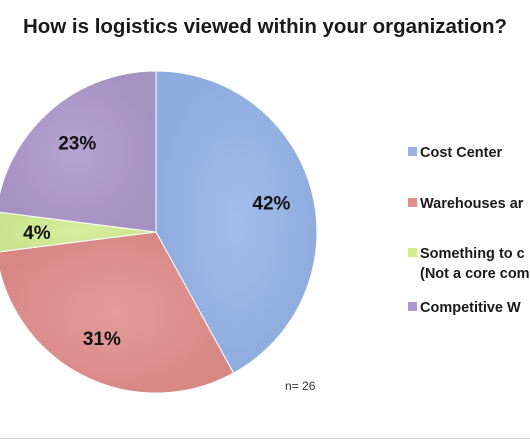 The width and height of the screenshot is (530, 447). Describe the element at coordinates (102, 339) in the screenshot. I see `slice-data-label: 31%` at that location.